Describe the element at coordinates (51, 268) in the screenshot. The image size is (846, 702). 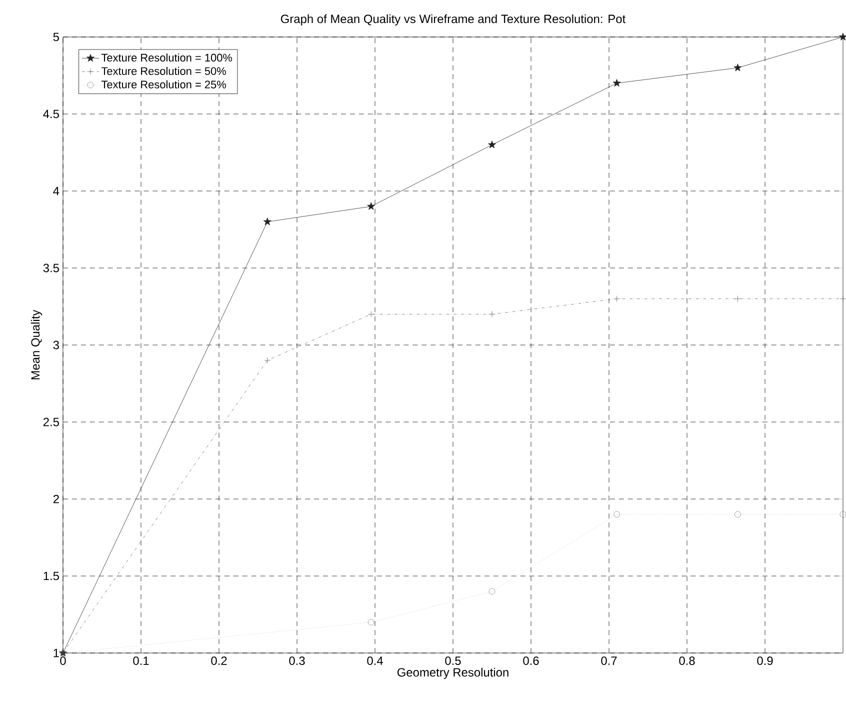
I see `y-tick-label: 3.5` at that location.